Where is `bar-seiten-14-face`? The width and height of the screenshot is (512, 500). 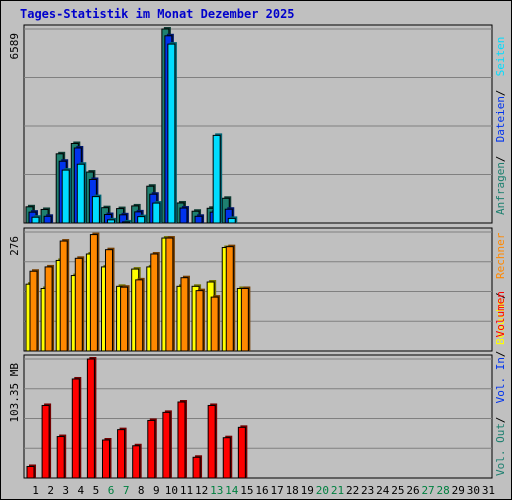
bar-seiten-14-face is located at coordinates (231, 220).